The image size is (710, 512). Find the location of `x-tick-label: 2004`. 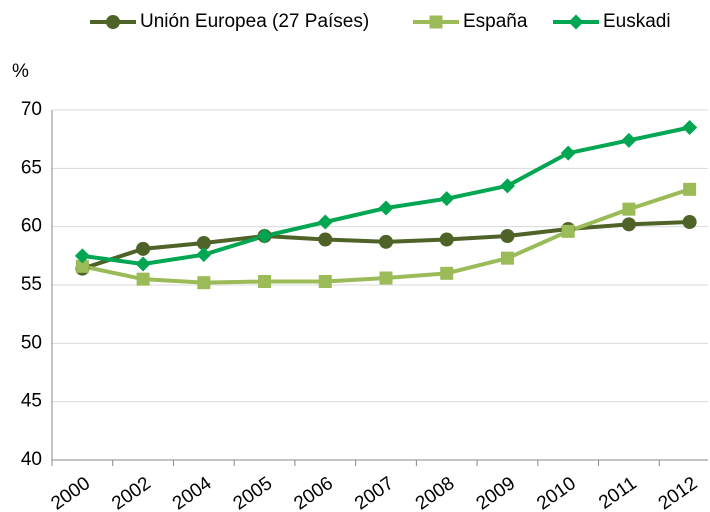

x-tick-label: 2004 is located at coordinates (192, 492).